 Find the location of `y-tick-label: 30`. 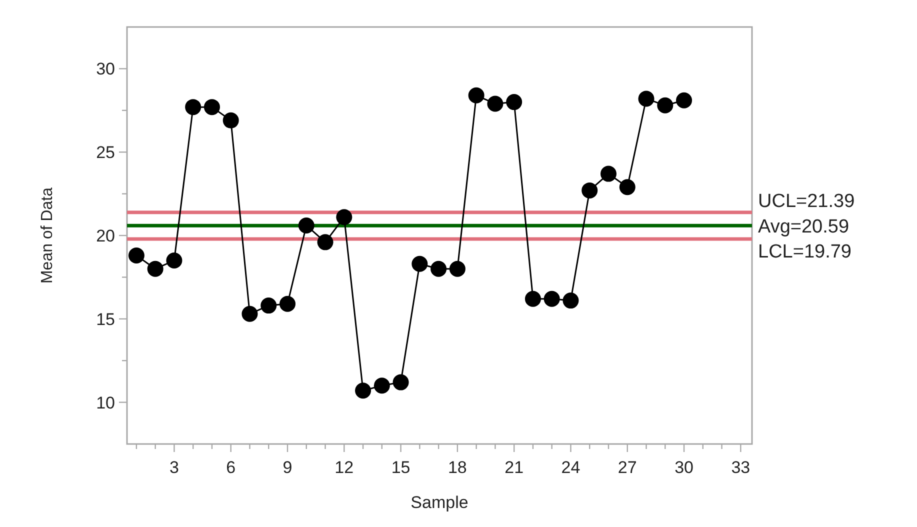

y-tick-label: 30 is located at coordinates (105, 69).